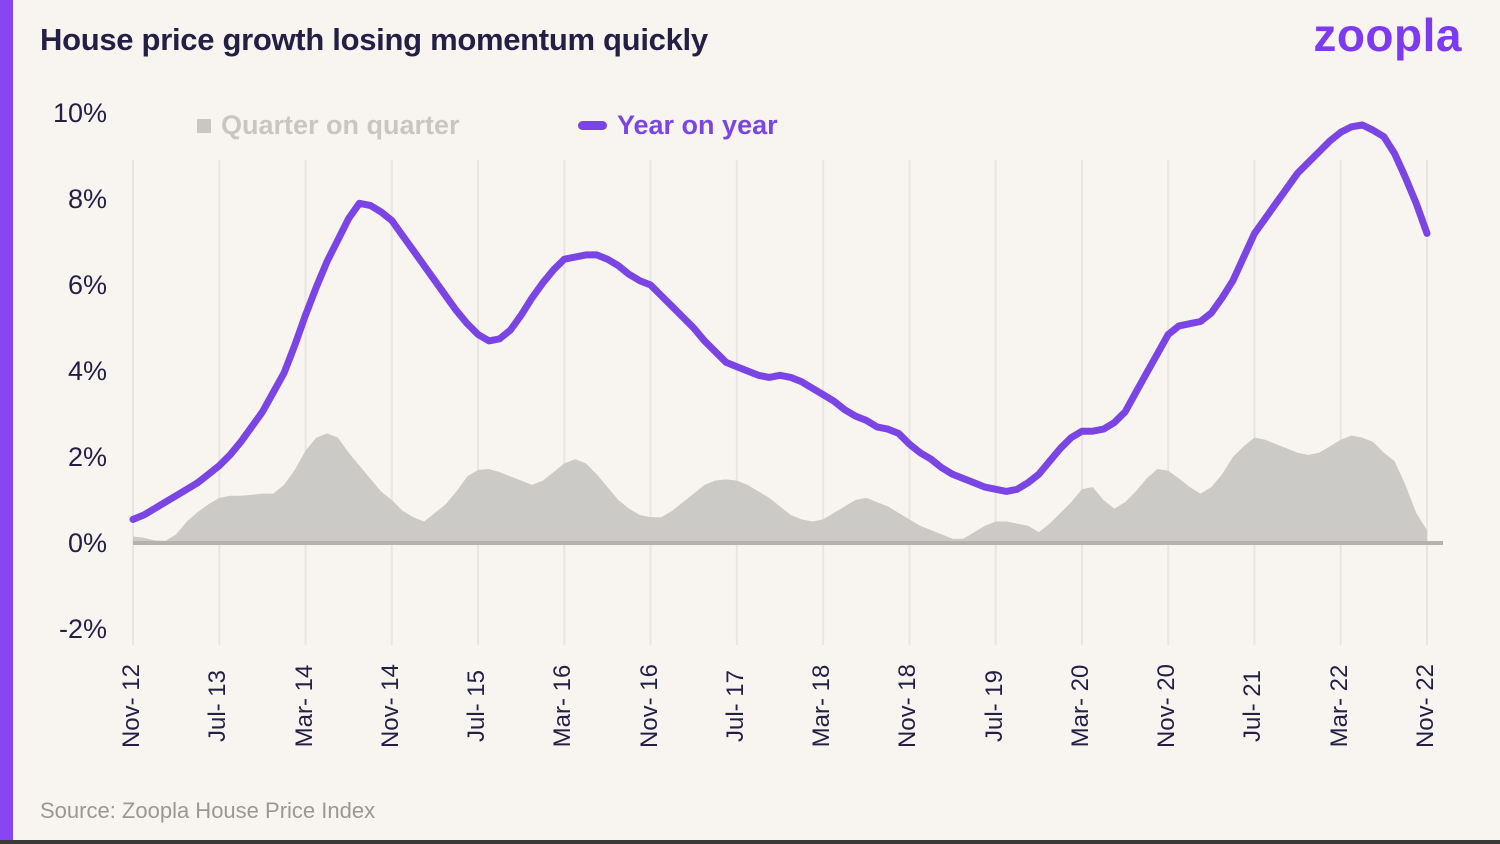 This screenshot has height=844, width=1500. I want to click on y-axis-label: 2%, so click(87, 457).